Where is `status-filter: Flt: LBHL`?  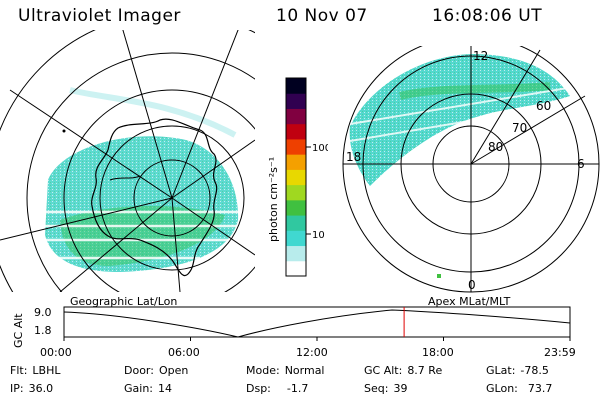
status-filter: Flt: LBHL is located at coordinates (35, 370).